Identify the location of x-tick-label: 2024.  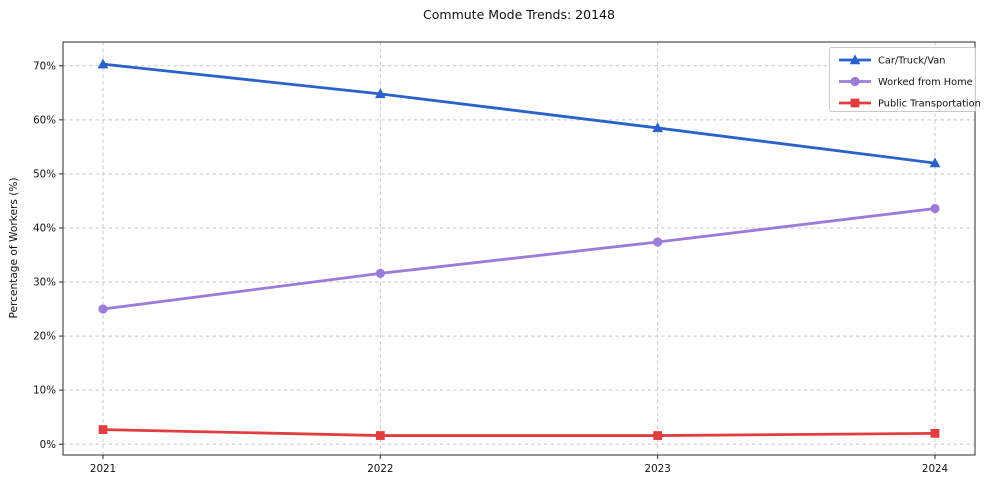
(935, 469).